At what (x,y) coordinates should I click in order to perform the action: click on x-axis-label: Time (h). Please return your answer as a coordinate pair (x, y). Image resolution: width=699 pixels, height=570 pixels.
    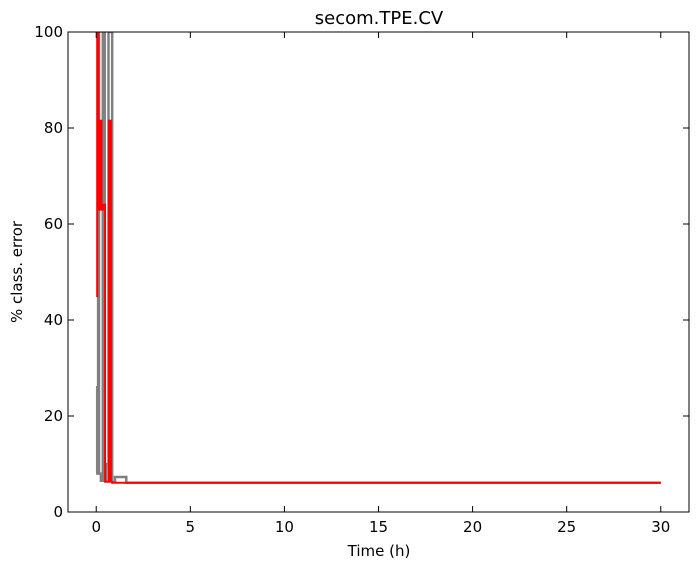
    Looking at the image, I should click on (379, 551).